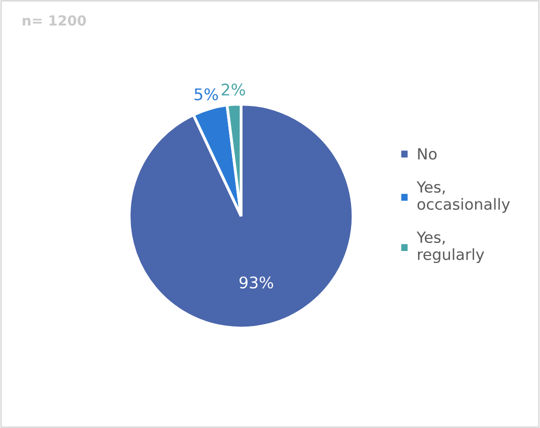  I want to click on legend-label: Yes, occasionally, so click(463, 197).